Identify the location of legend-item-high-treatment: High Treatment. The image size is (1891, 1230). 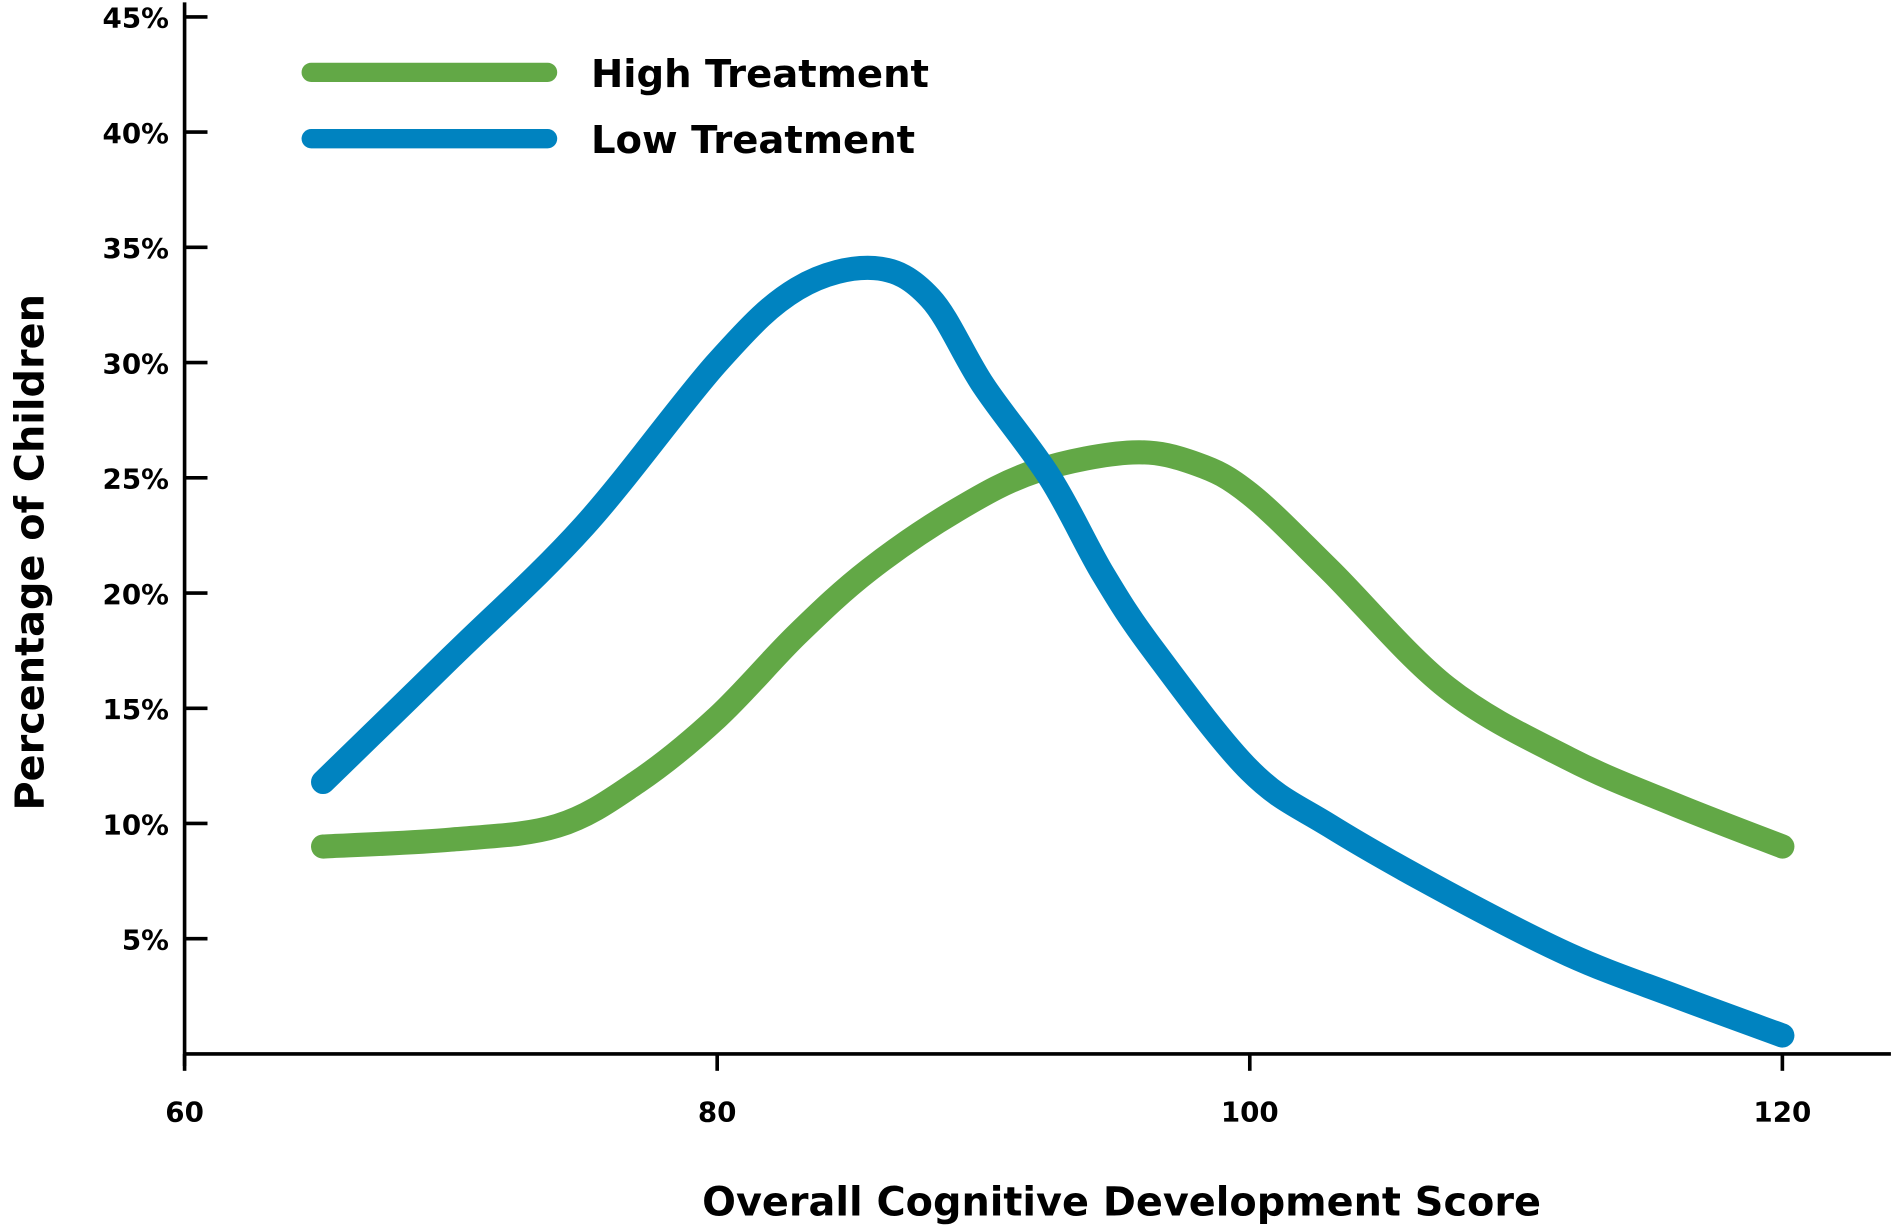
(615, 74).